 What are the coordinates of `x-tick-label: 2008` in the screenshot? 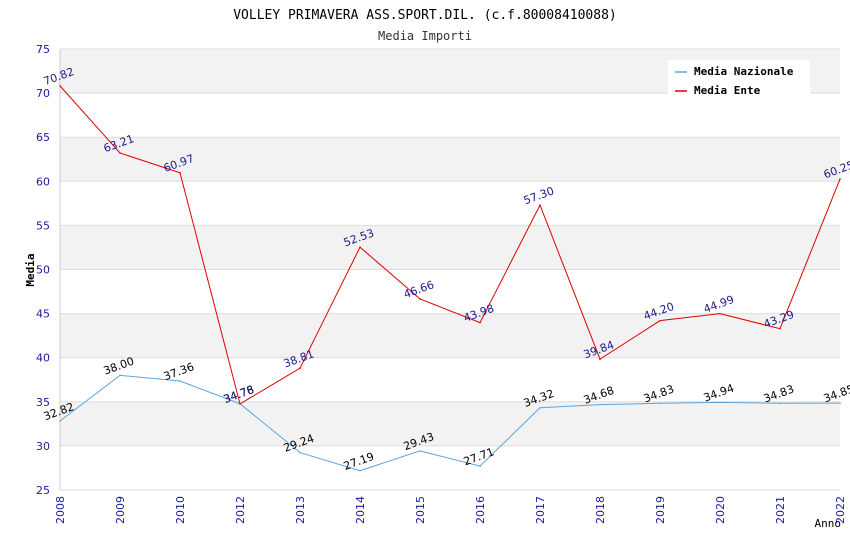 It's located at (60, 510).